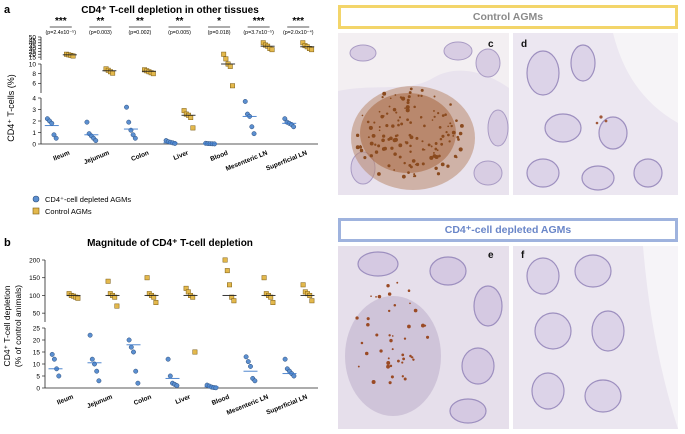 Image resolution: width=685 pixels, height=434 pixels. What do you see at coordinates (7, 10) in the screenshot?
I see `panel-a-label: a` at bounding box center [7, 10].